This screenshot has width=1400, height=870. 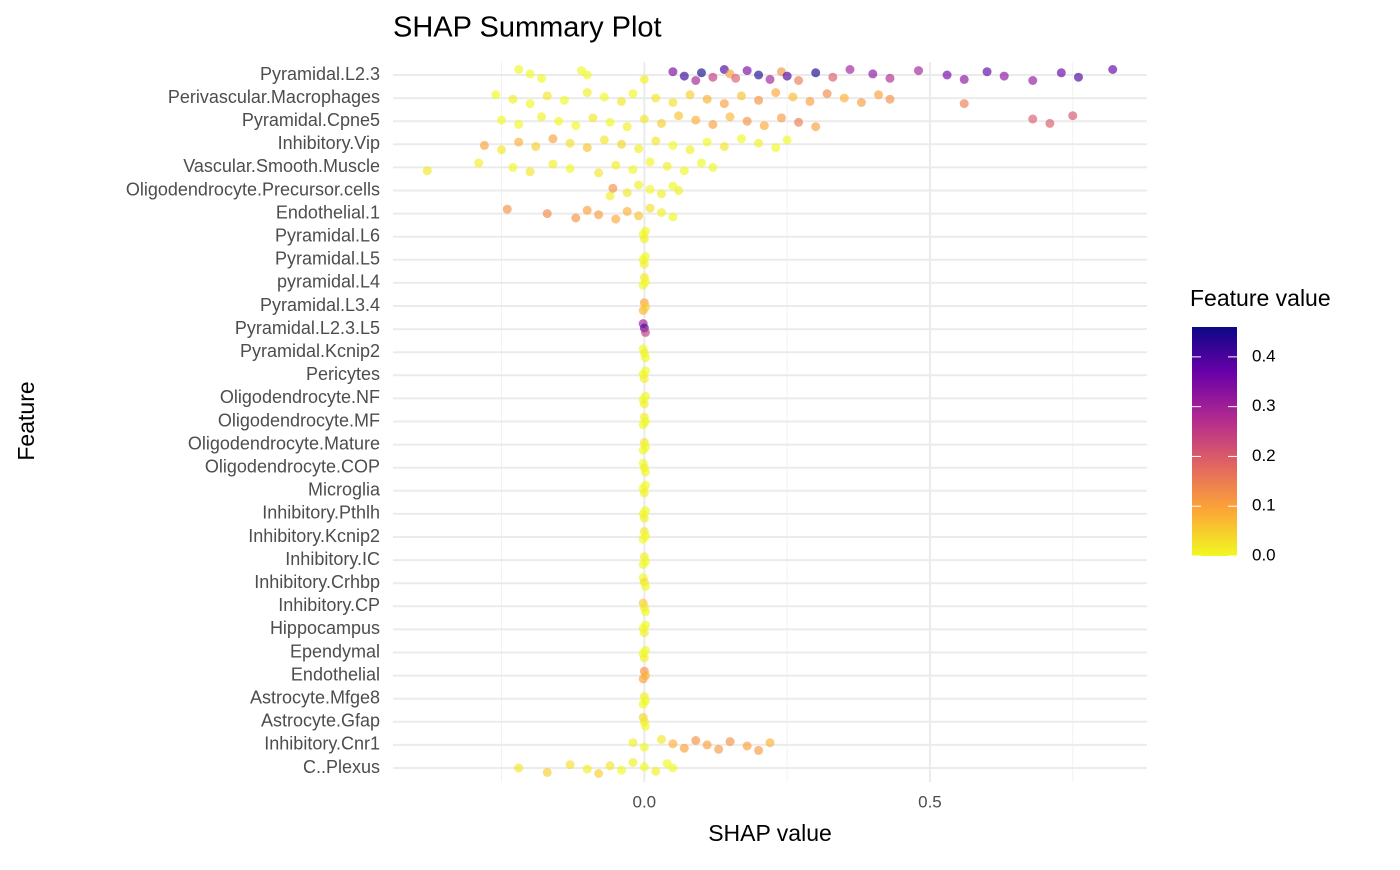 I want to click on y-tick-label: Pyramidal.L2.3, so click(x=320, y=74).